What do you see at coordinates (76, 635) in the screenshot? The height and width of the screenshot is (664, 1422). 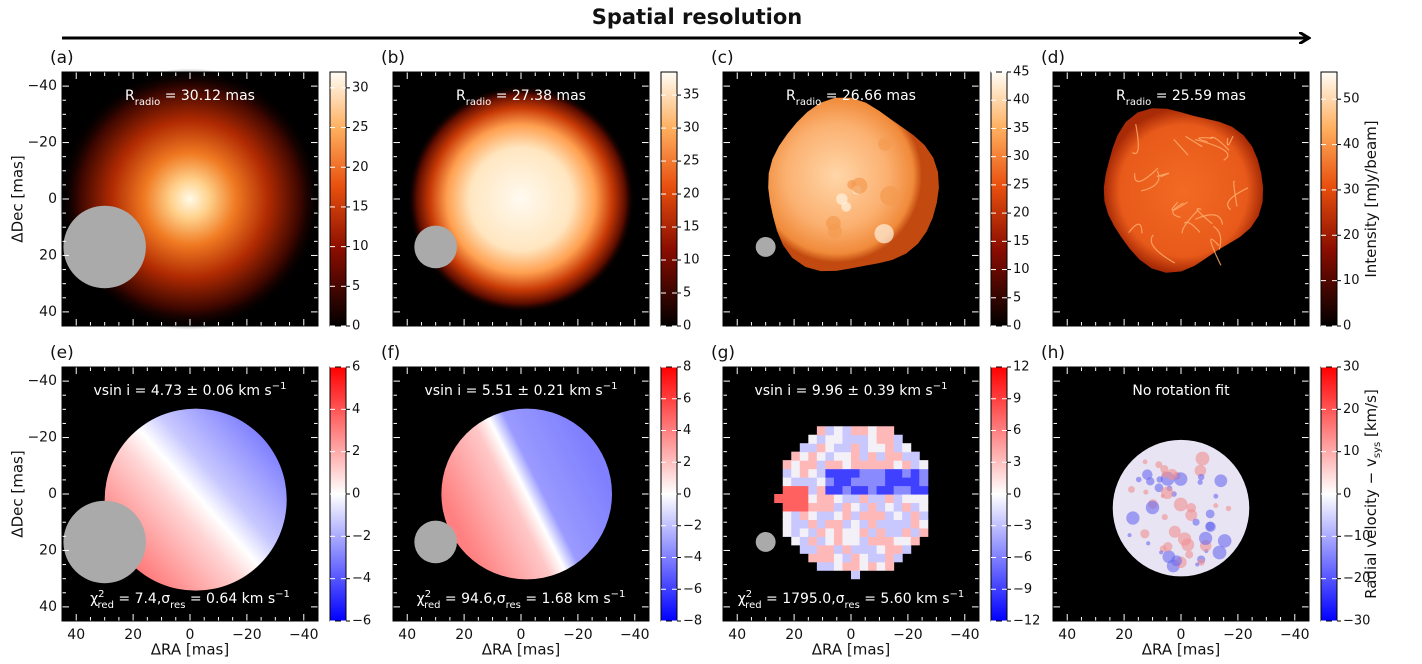 I see `x-tick-label: 40` at bounding box center [76, 635].